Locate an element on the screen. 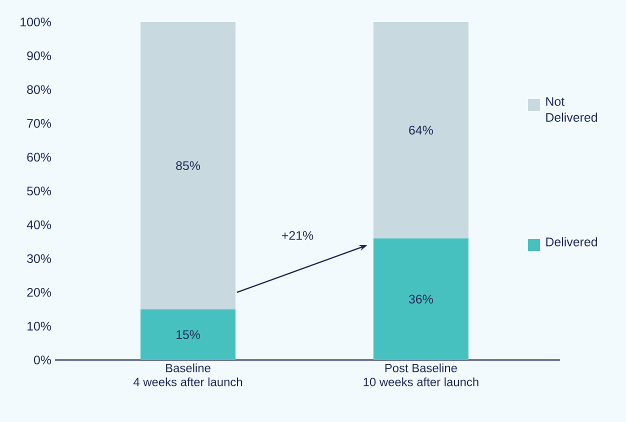 The image size is (626, 422). y-tick-label: 60% is located at coordinates (39, 157).